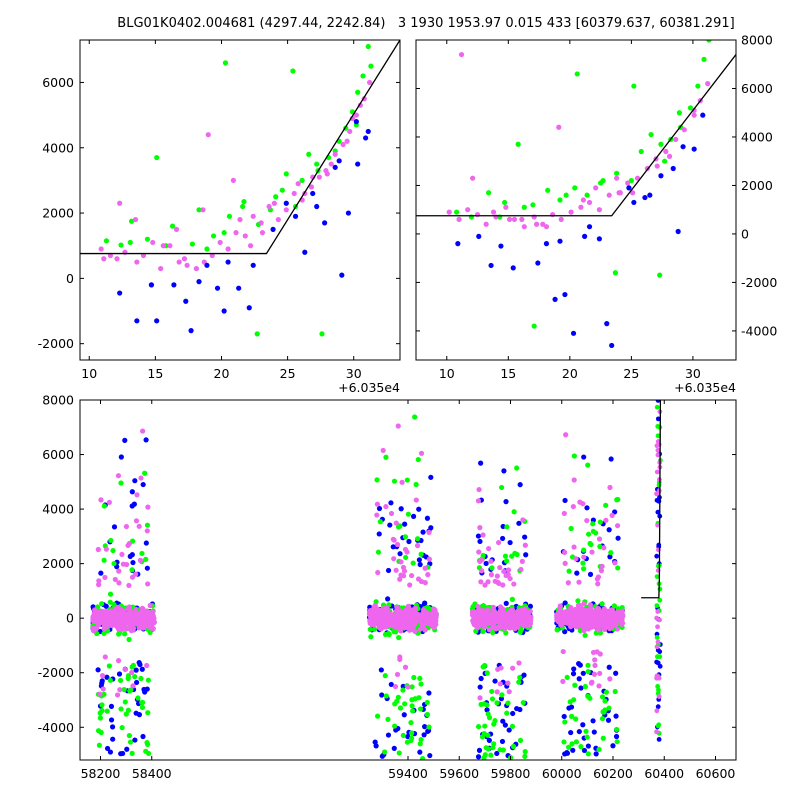 The height and width of the screenshot is (800, 800). I want to click on x-tick-label: 10, so click(89, 373).